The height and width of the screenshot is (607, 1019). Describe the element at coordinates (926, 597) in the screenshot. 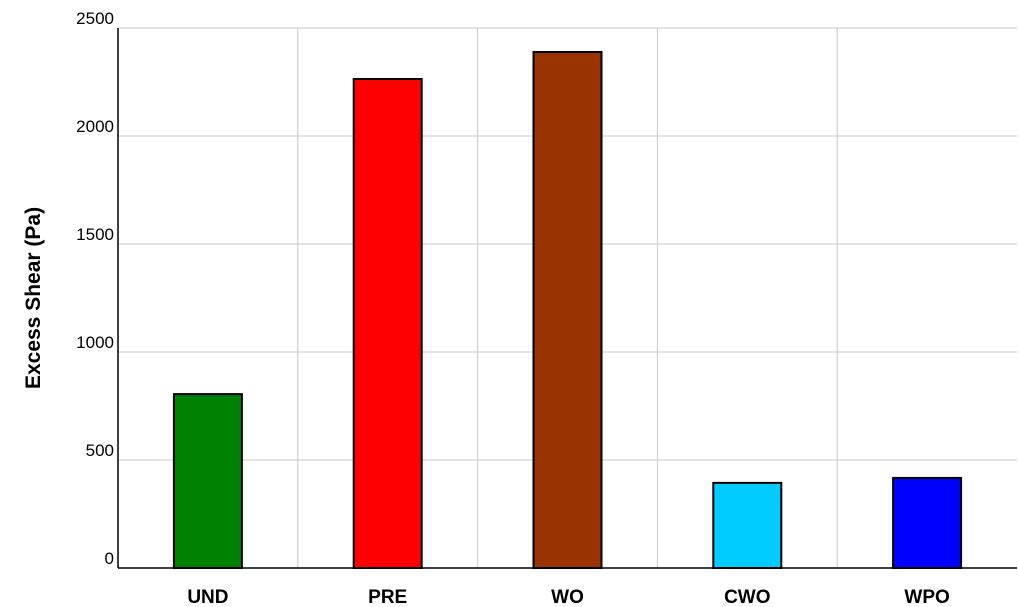

I see `x-tick-label: WPO` at that location.